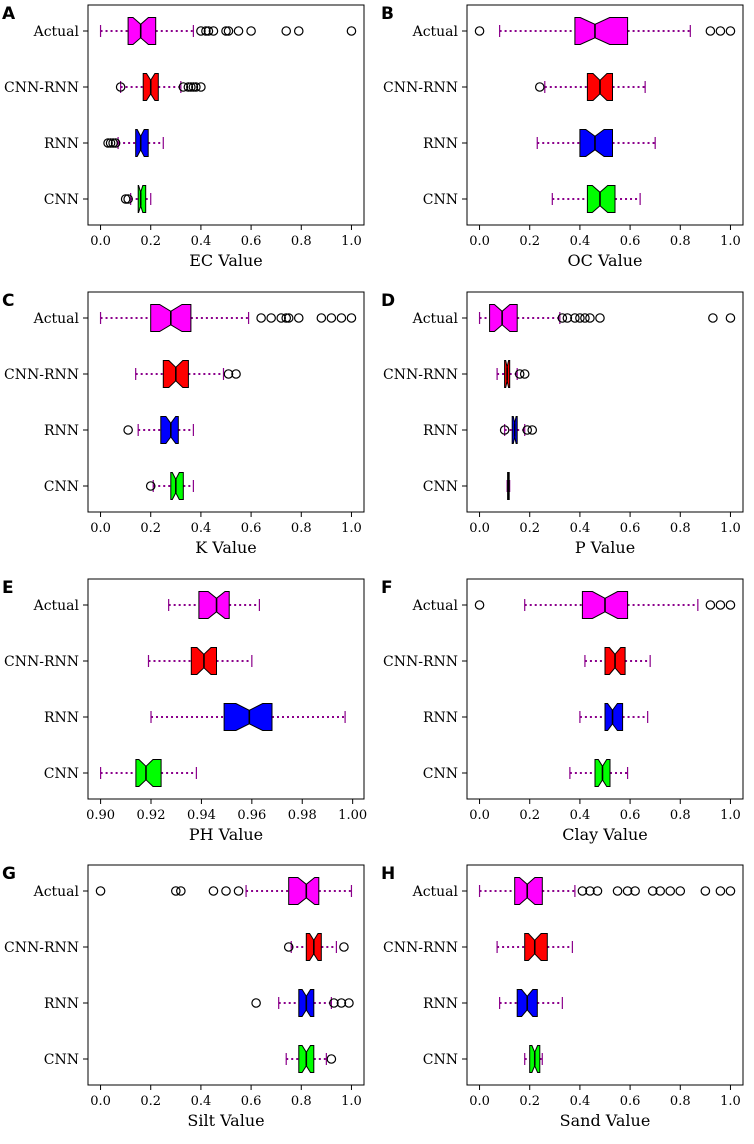  I want to click on x-tick-label: 0.94, so click(201, 815).